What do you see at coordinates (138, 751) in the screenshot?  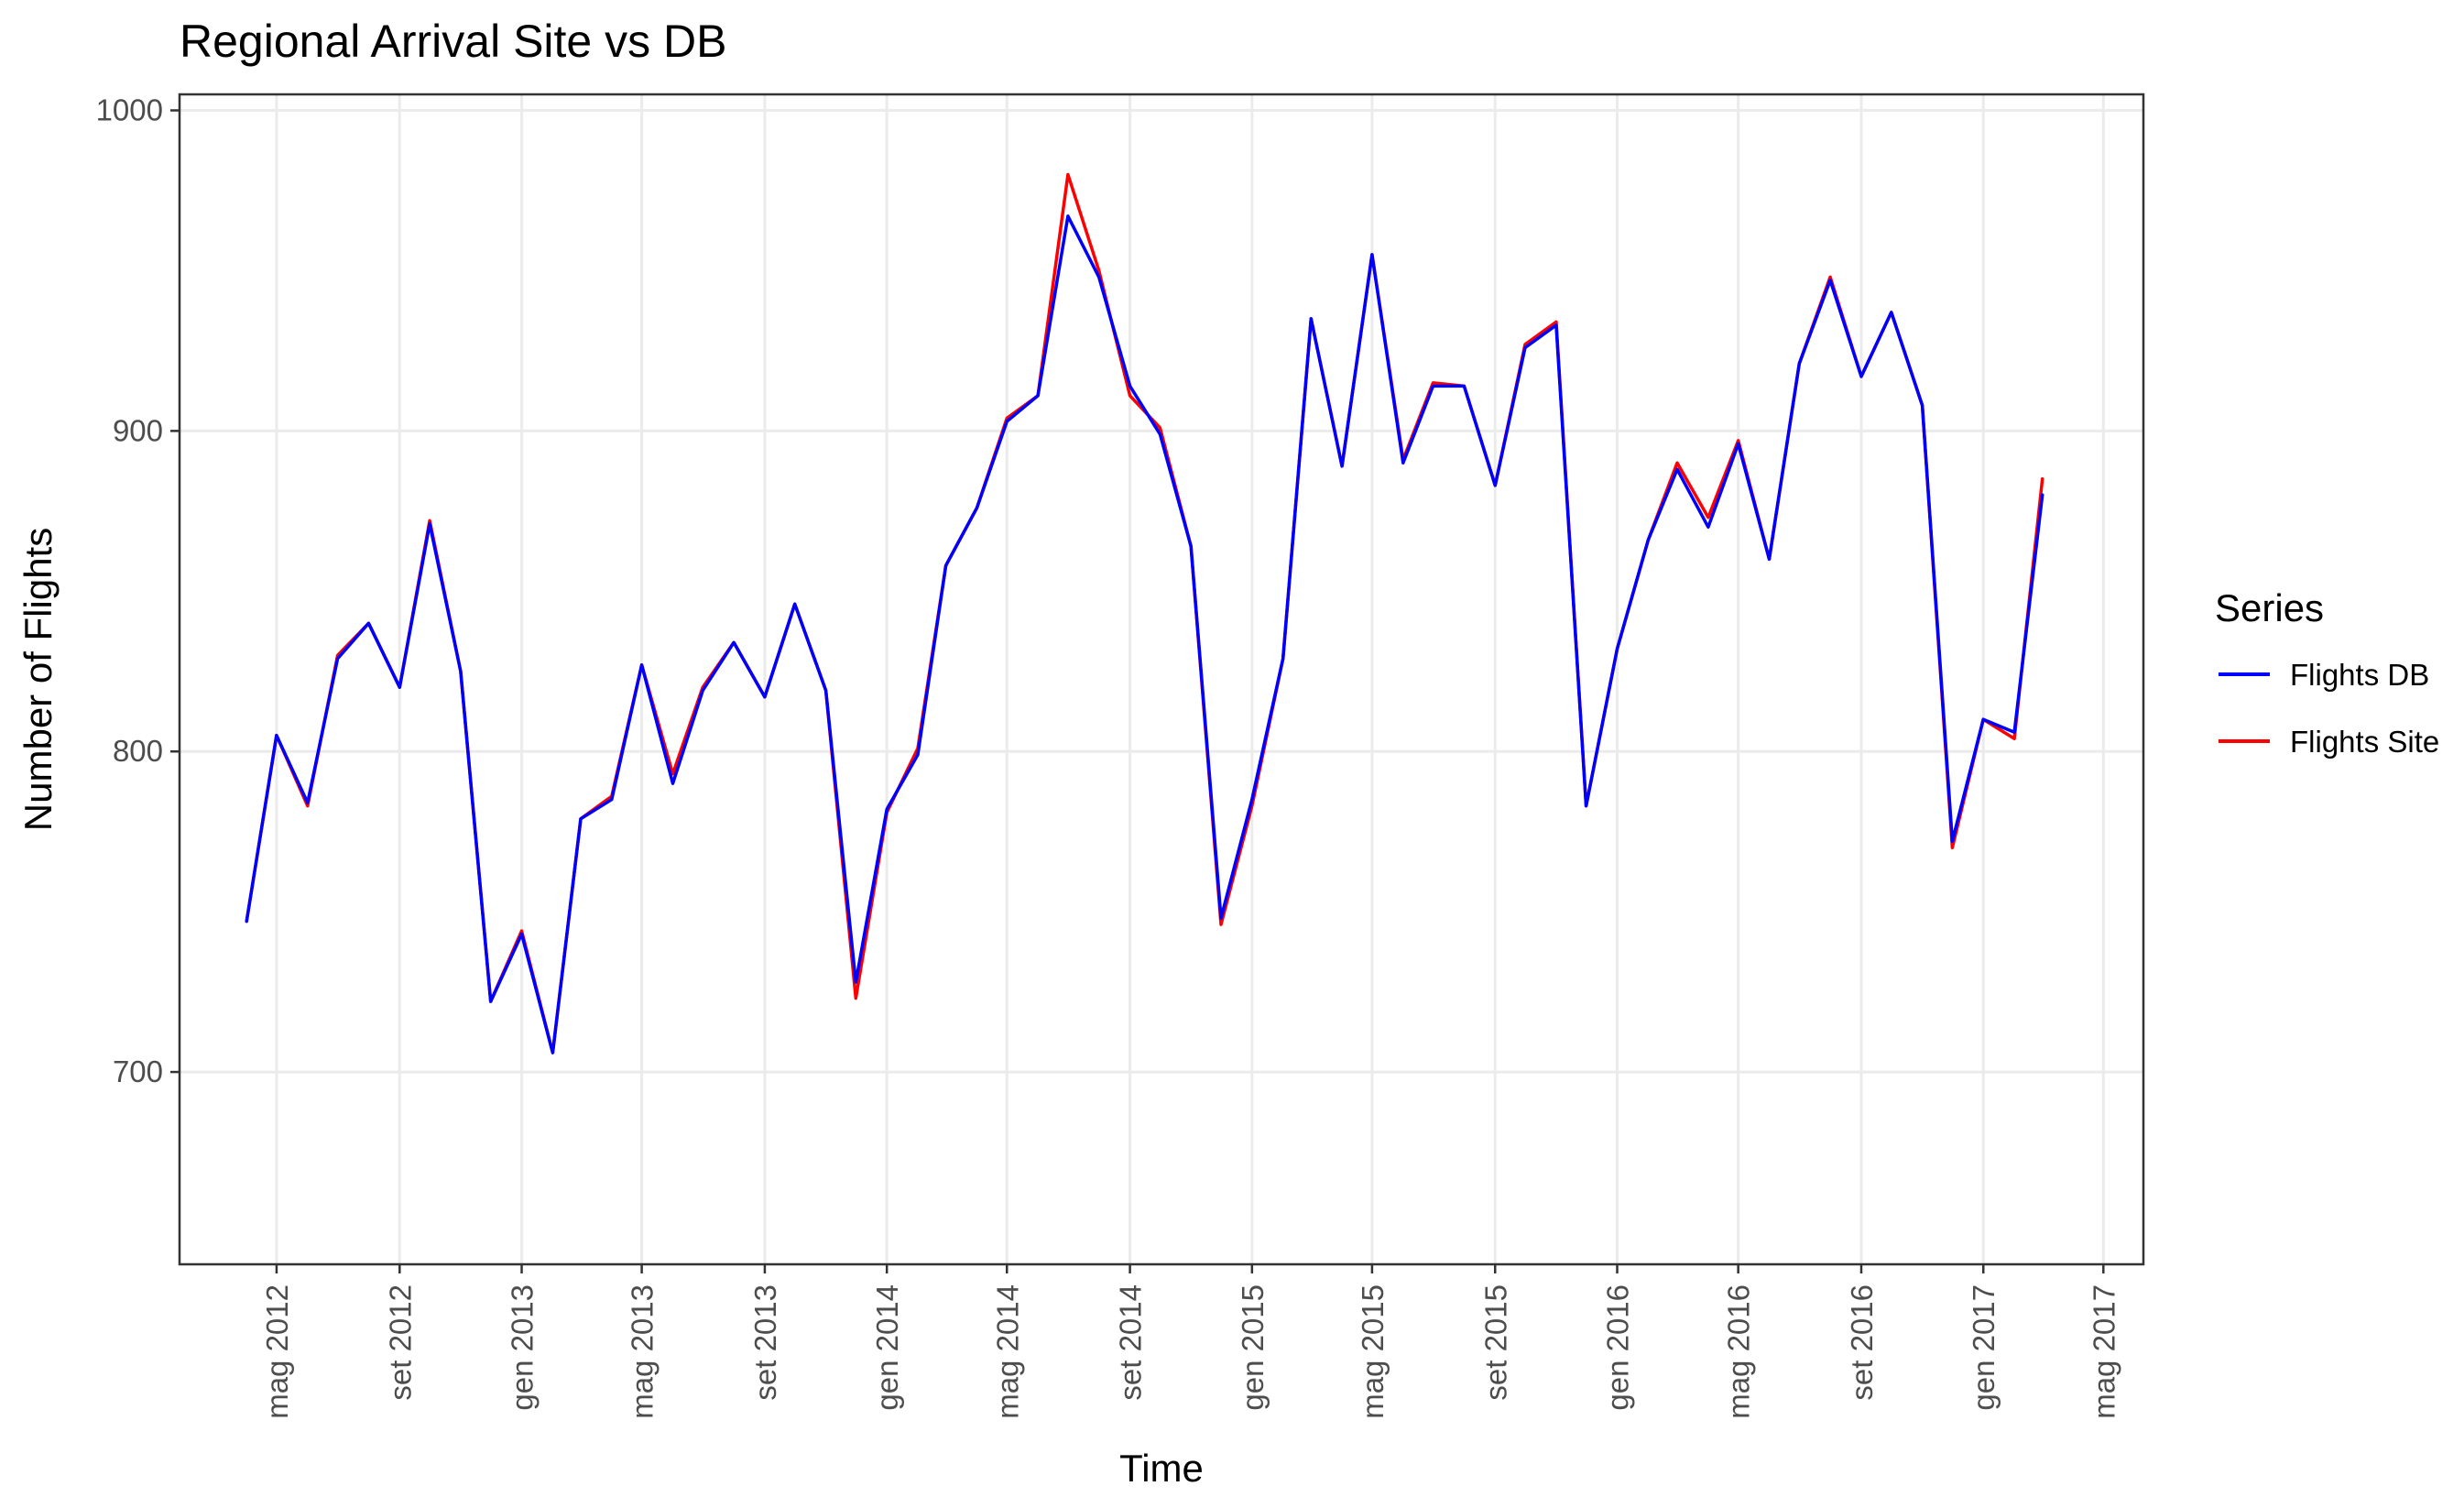 I see `y-tick-label: 800` at bounding box center [138, 751].